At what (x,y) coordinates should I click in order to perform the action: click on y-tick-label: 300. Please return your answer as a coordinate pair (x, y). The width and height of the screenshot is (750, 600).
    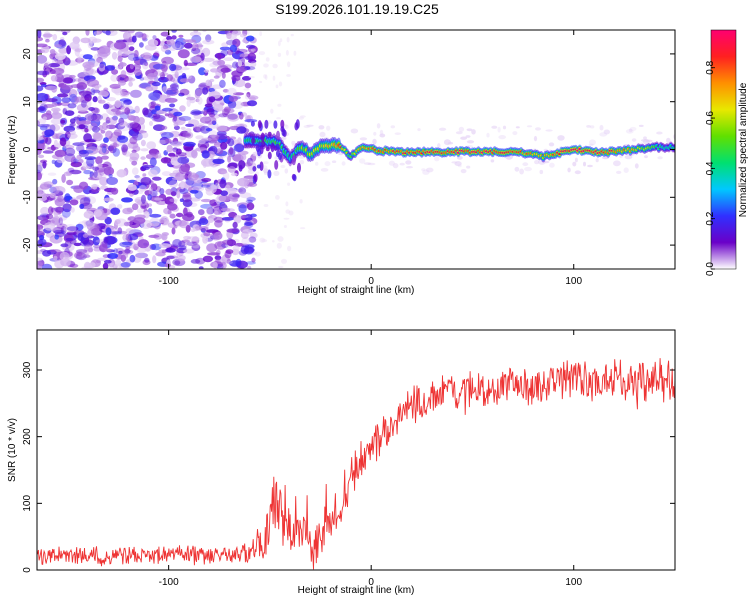
    Looking at the image, I should click on (27, 369).